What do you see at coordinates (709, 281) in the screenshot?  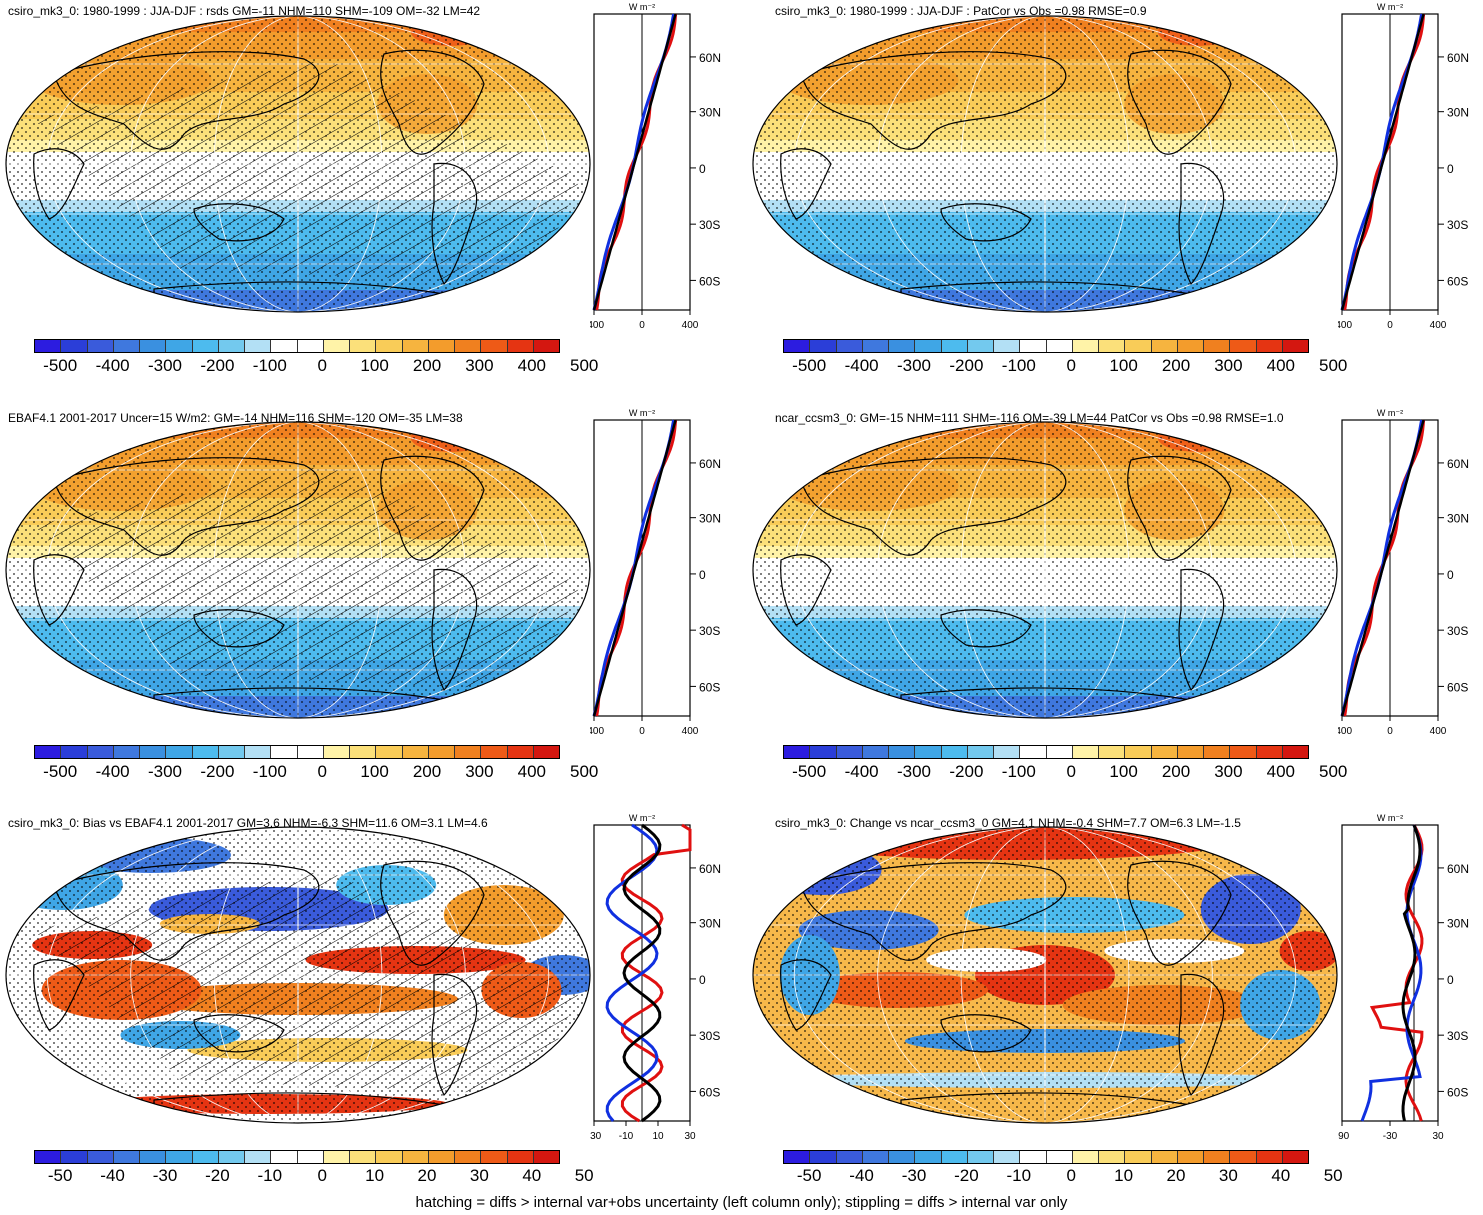 I see `latitude-label: 60S` at bounding box center [709, 281].